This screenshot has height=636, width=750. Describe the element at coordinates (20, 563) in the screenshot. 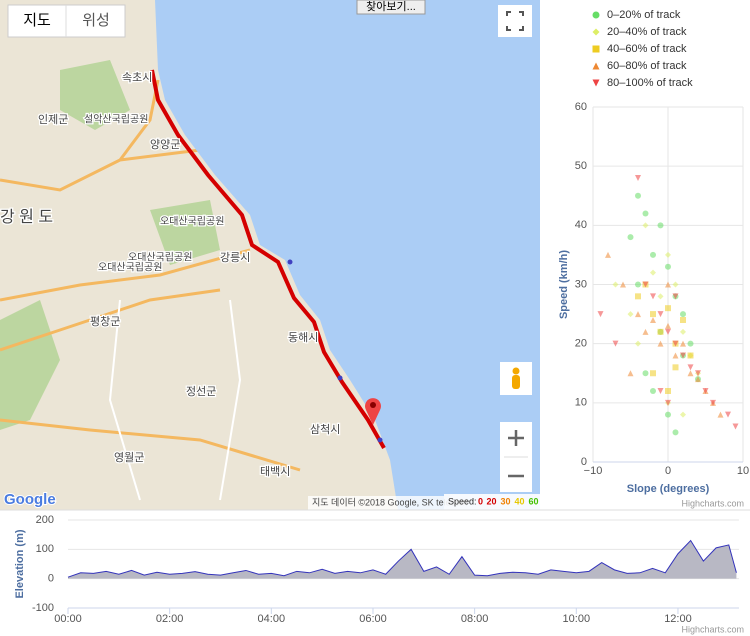

I see `y-axis-title: Elevation (m)` at that location.